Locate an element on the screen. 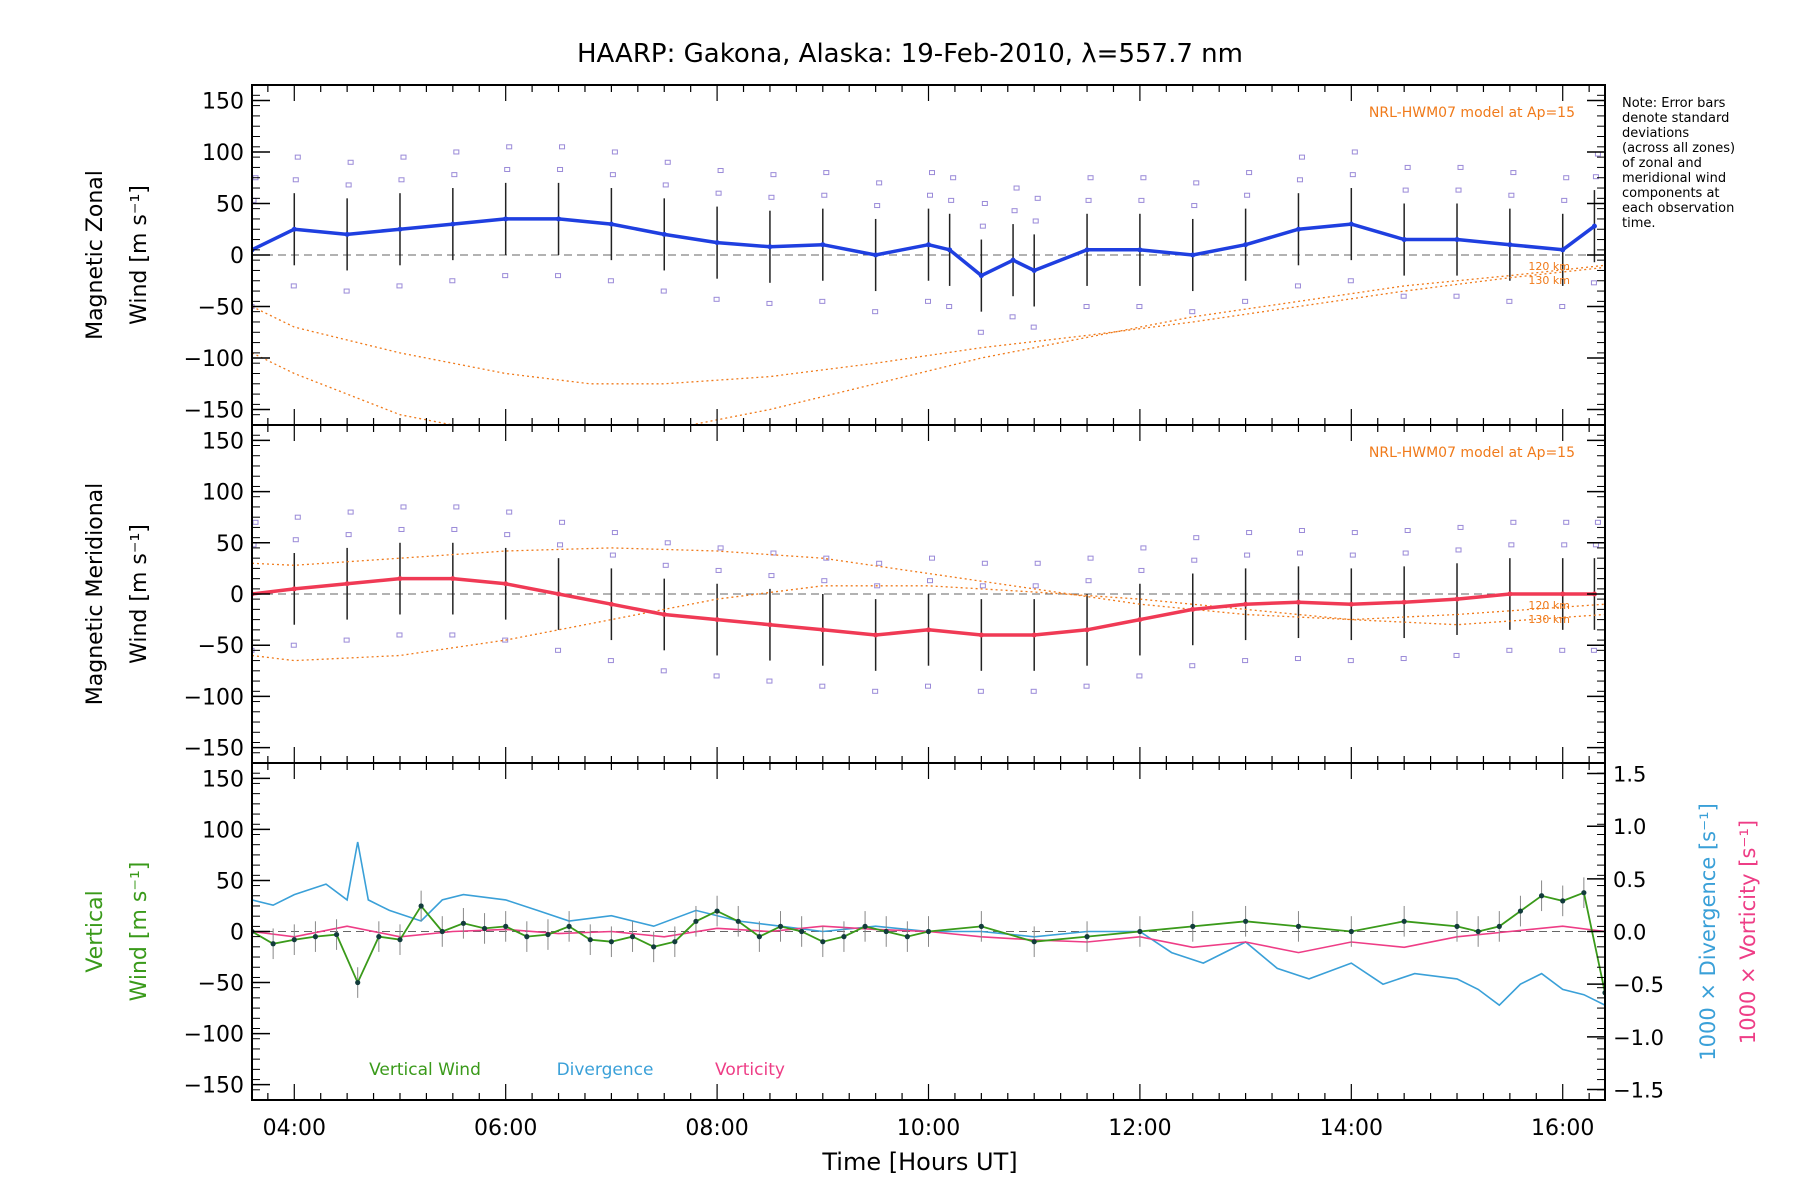  right-tick-label: 0.5 is located at coordinates (1629, 880).